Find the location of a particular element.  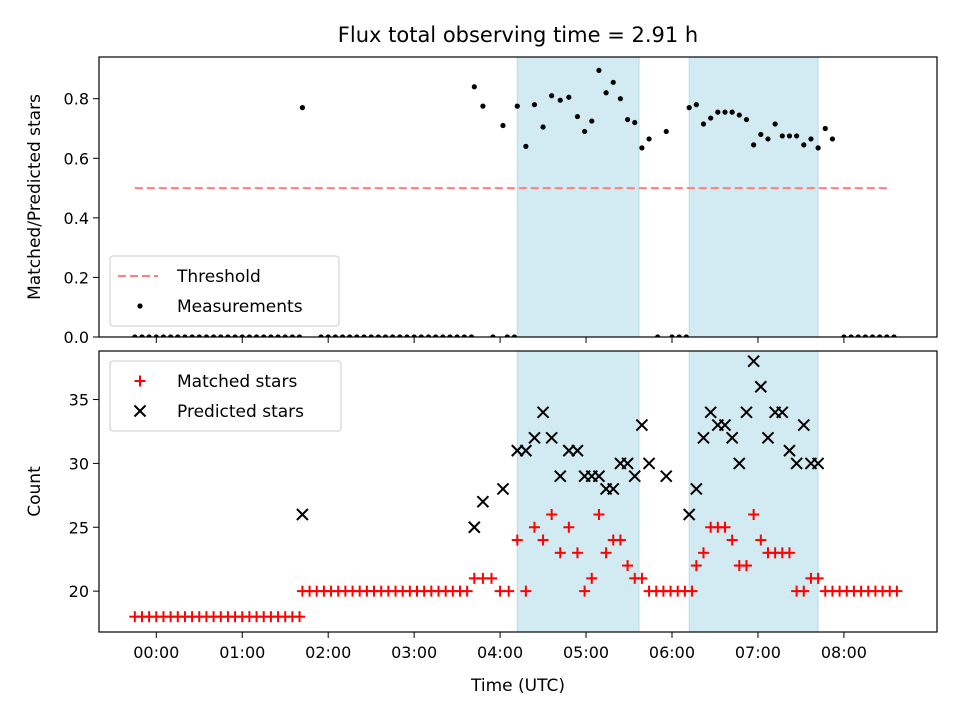

x-axis-label: Time (UTC) is located at coordinates (517, 686).